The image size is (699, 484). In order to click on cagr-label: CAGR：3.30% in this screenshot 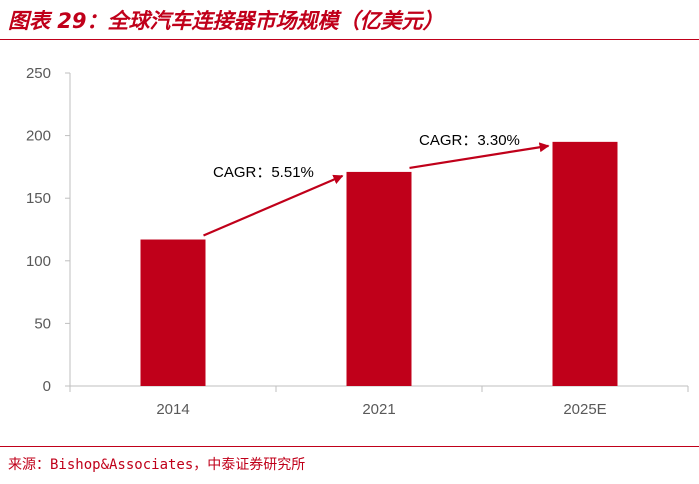, I will do `click(469, 140)`.